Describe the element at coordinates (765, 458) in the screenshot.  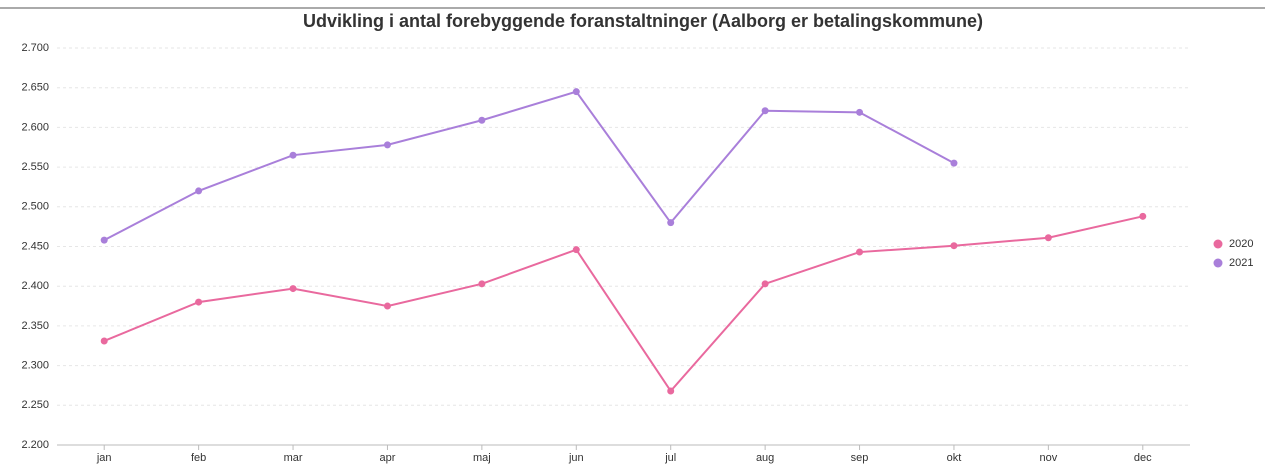
I see `x-tick-label: aug` at that location.